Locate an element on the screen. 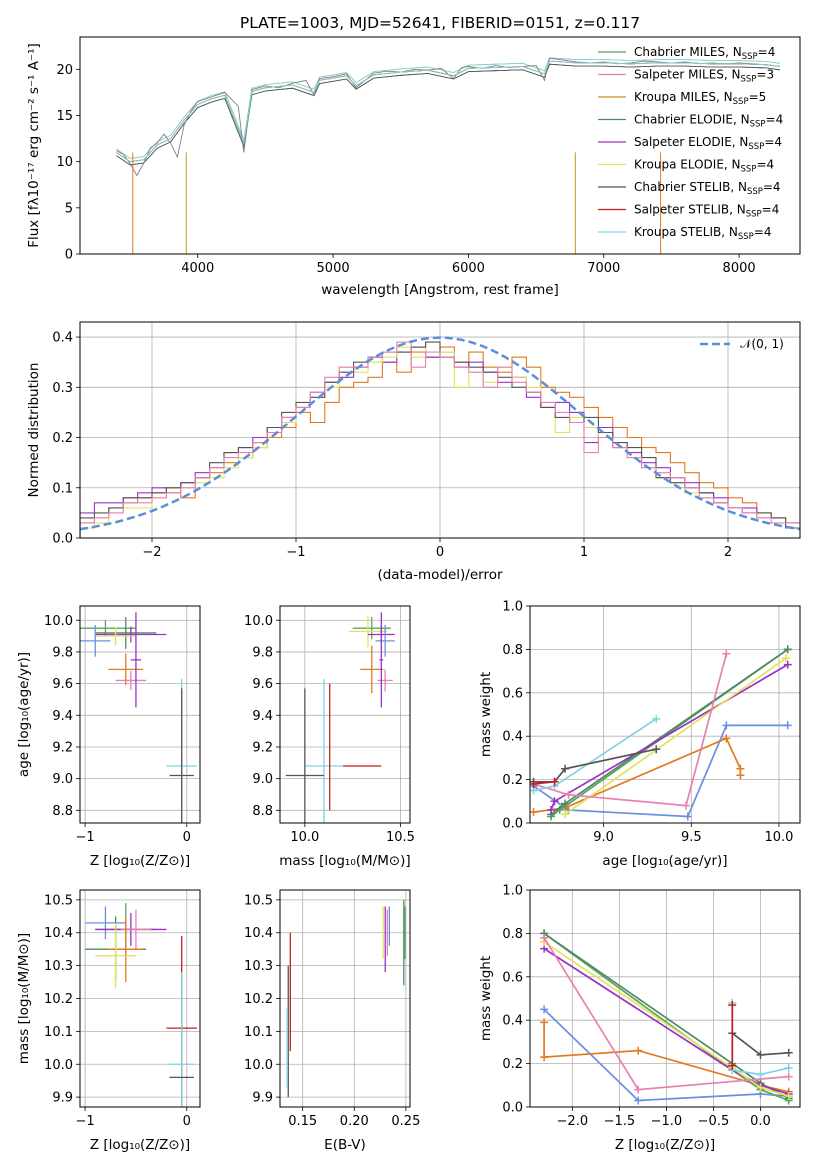  data-spectrum is located at coordinates (448, 117).